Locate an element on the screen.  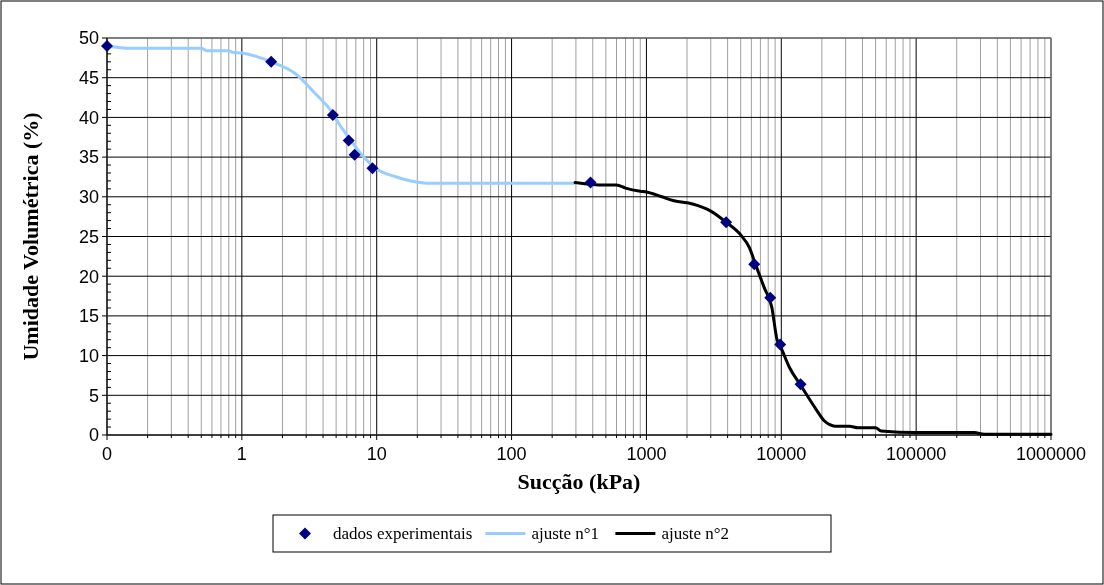
y-tick-label: 0 is located at coordinates (93, 435).